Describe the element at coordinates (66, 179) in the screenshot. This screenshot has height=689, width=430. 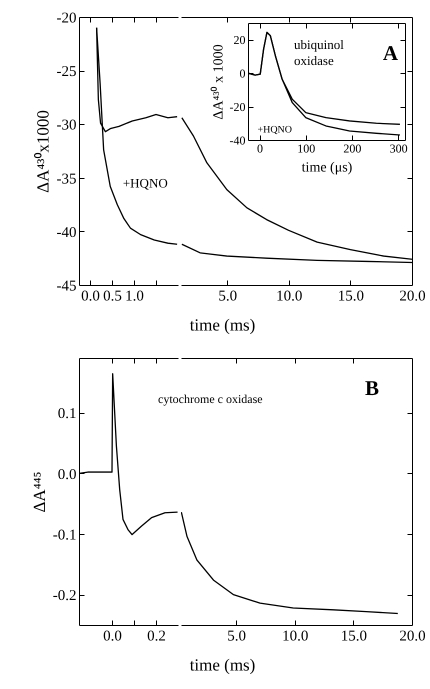
I see `y-tick-label: -35` at that location.